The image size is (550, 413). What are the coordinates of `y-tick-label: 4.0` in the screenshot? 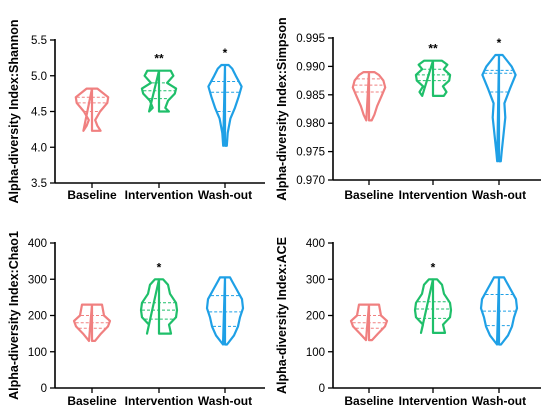 It's located at (39, 148).